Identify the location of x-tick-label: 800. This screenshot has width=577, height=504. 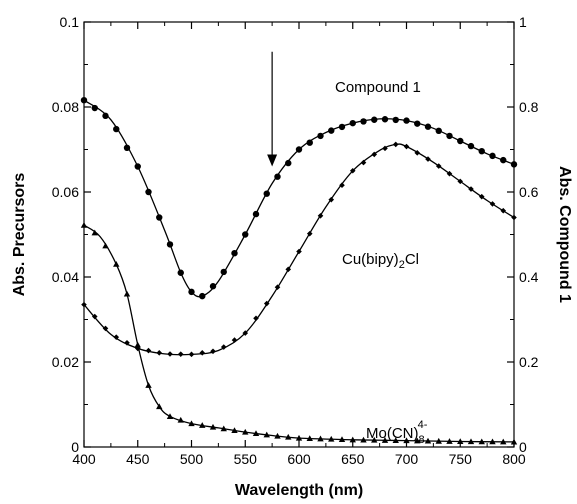
(514, 459).